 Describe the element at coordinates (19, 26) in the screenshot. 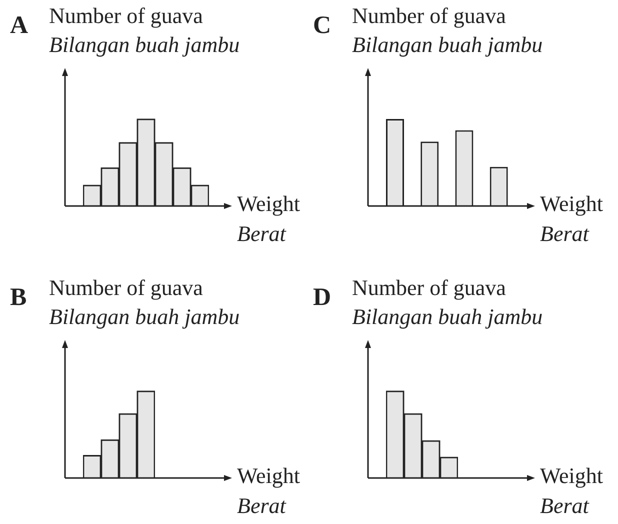

I see `chart-title: A` at that location.